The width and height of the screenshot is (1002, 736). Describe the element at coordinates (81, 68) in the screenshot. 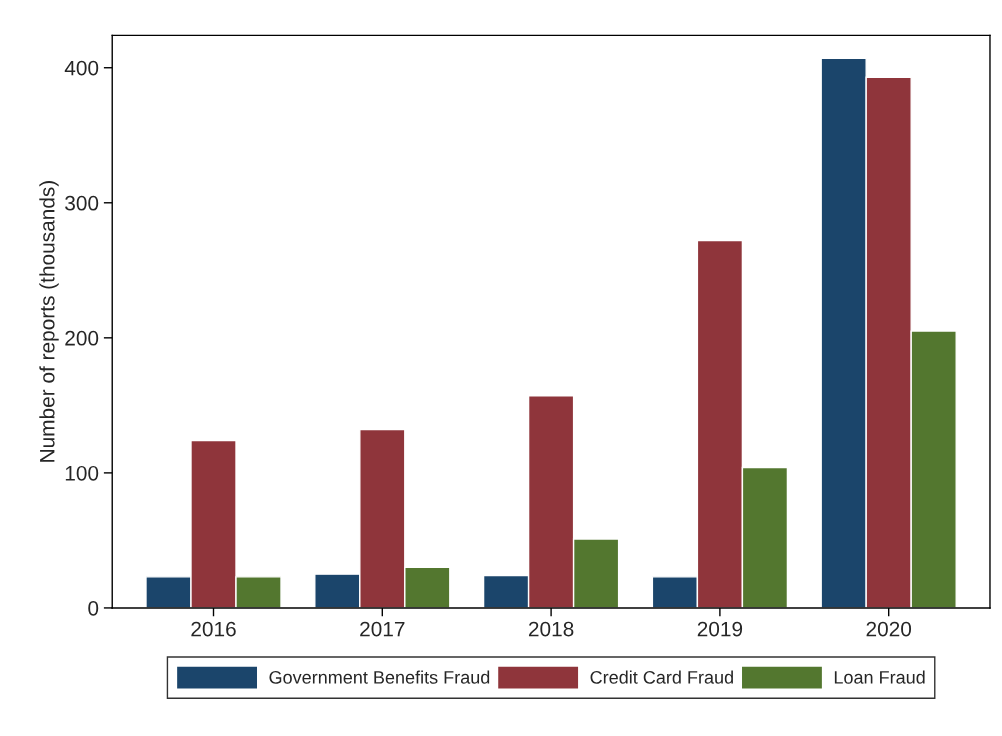

I see `y-tick-label: 400` at that location.